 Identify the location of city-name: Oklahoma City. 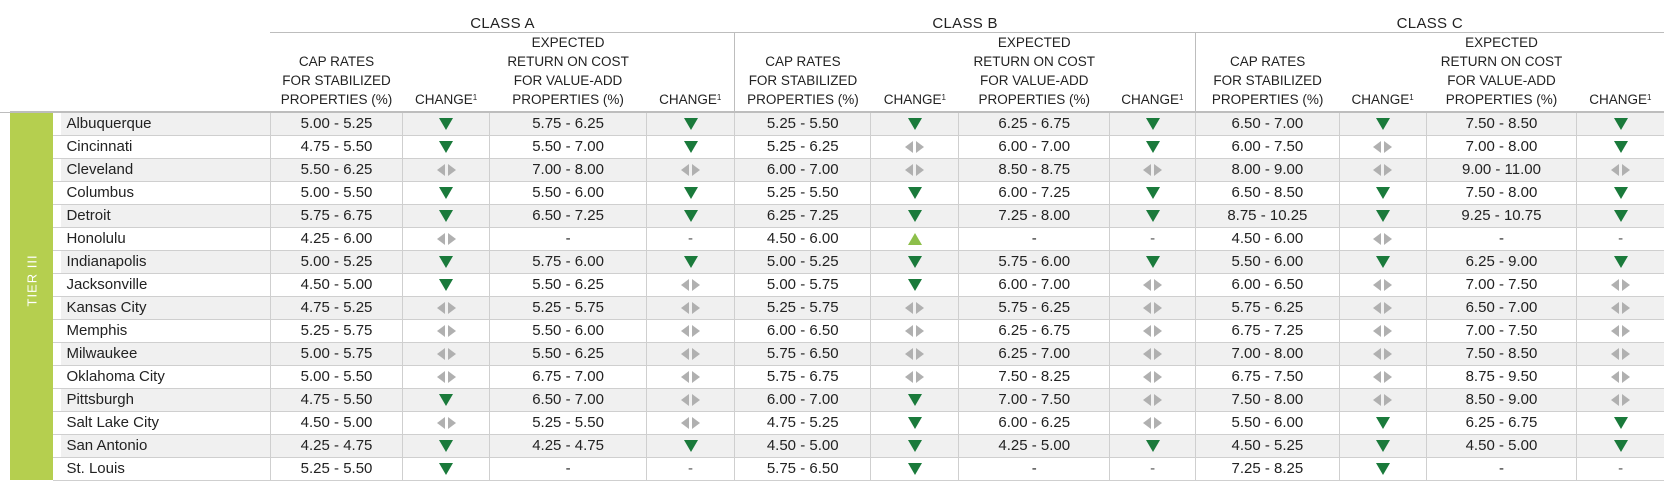
(166, 377).